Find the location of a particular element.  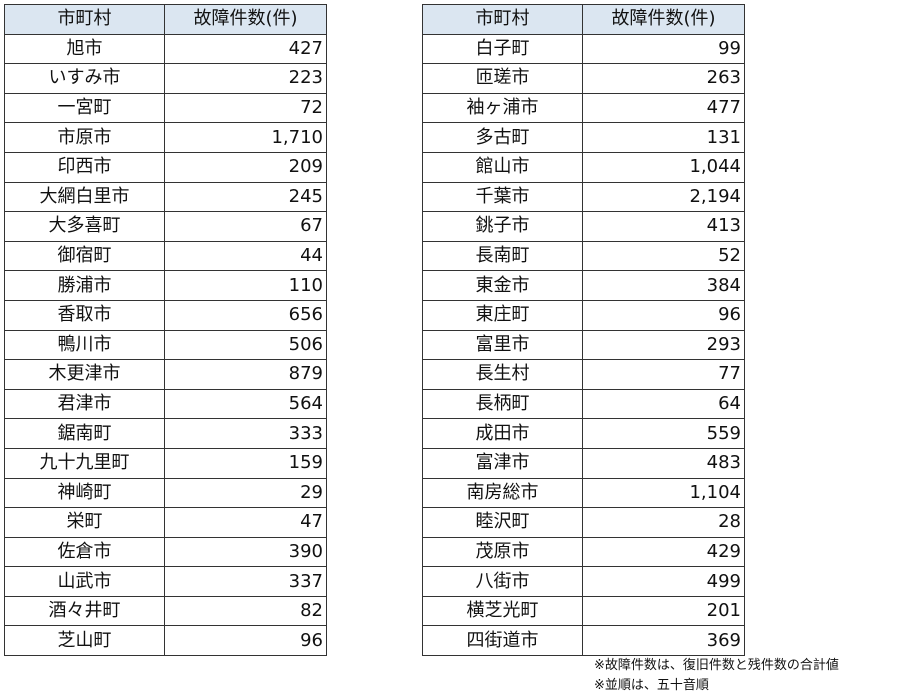

table-row: 香取市 656 is located at coordinates (165, 315).